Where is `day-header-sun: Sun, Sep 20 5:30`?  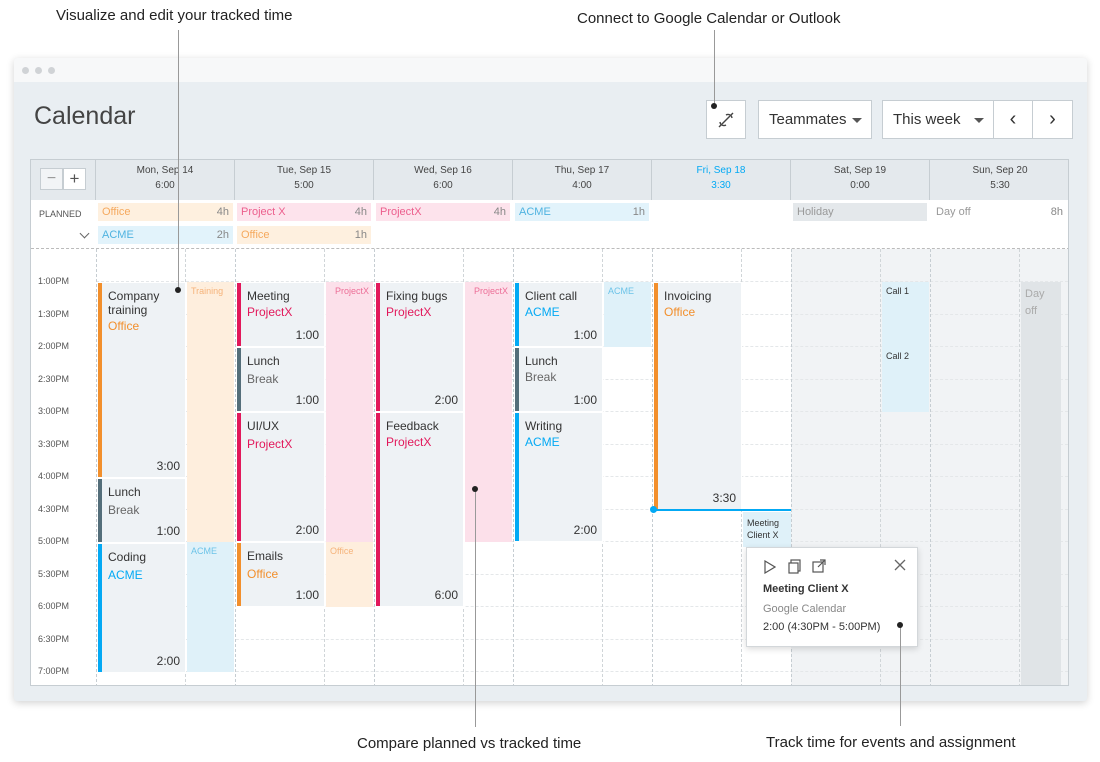 day-header-sun: Sun, Sep 20 5:30 is located at coordinates (999, 180).